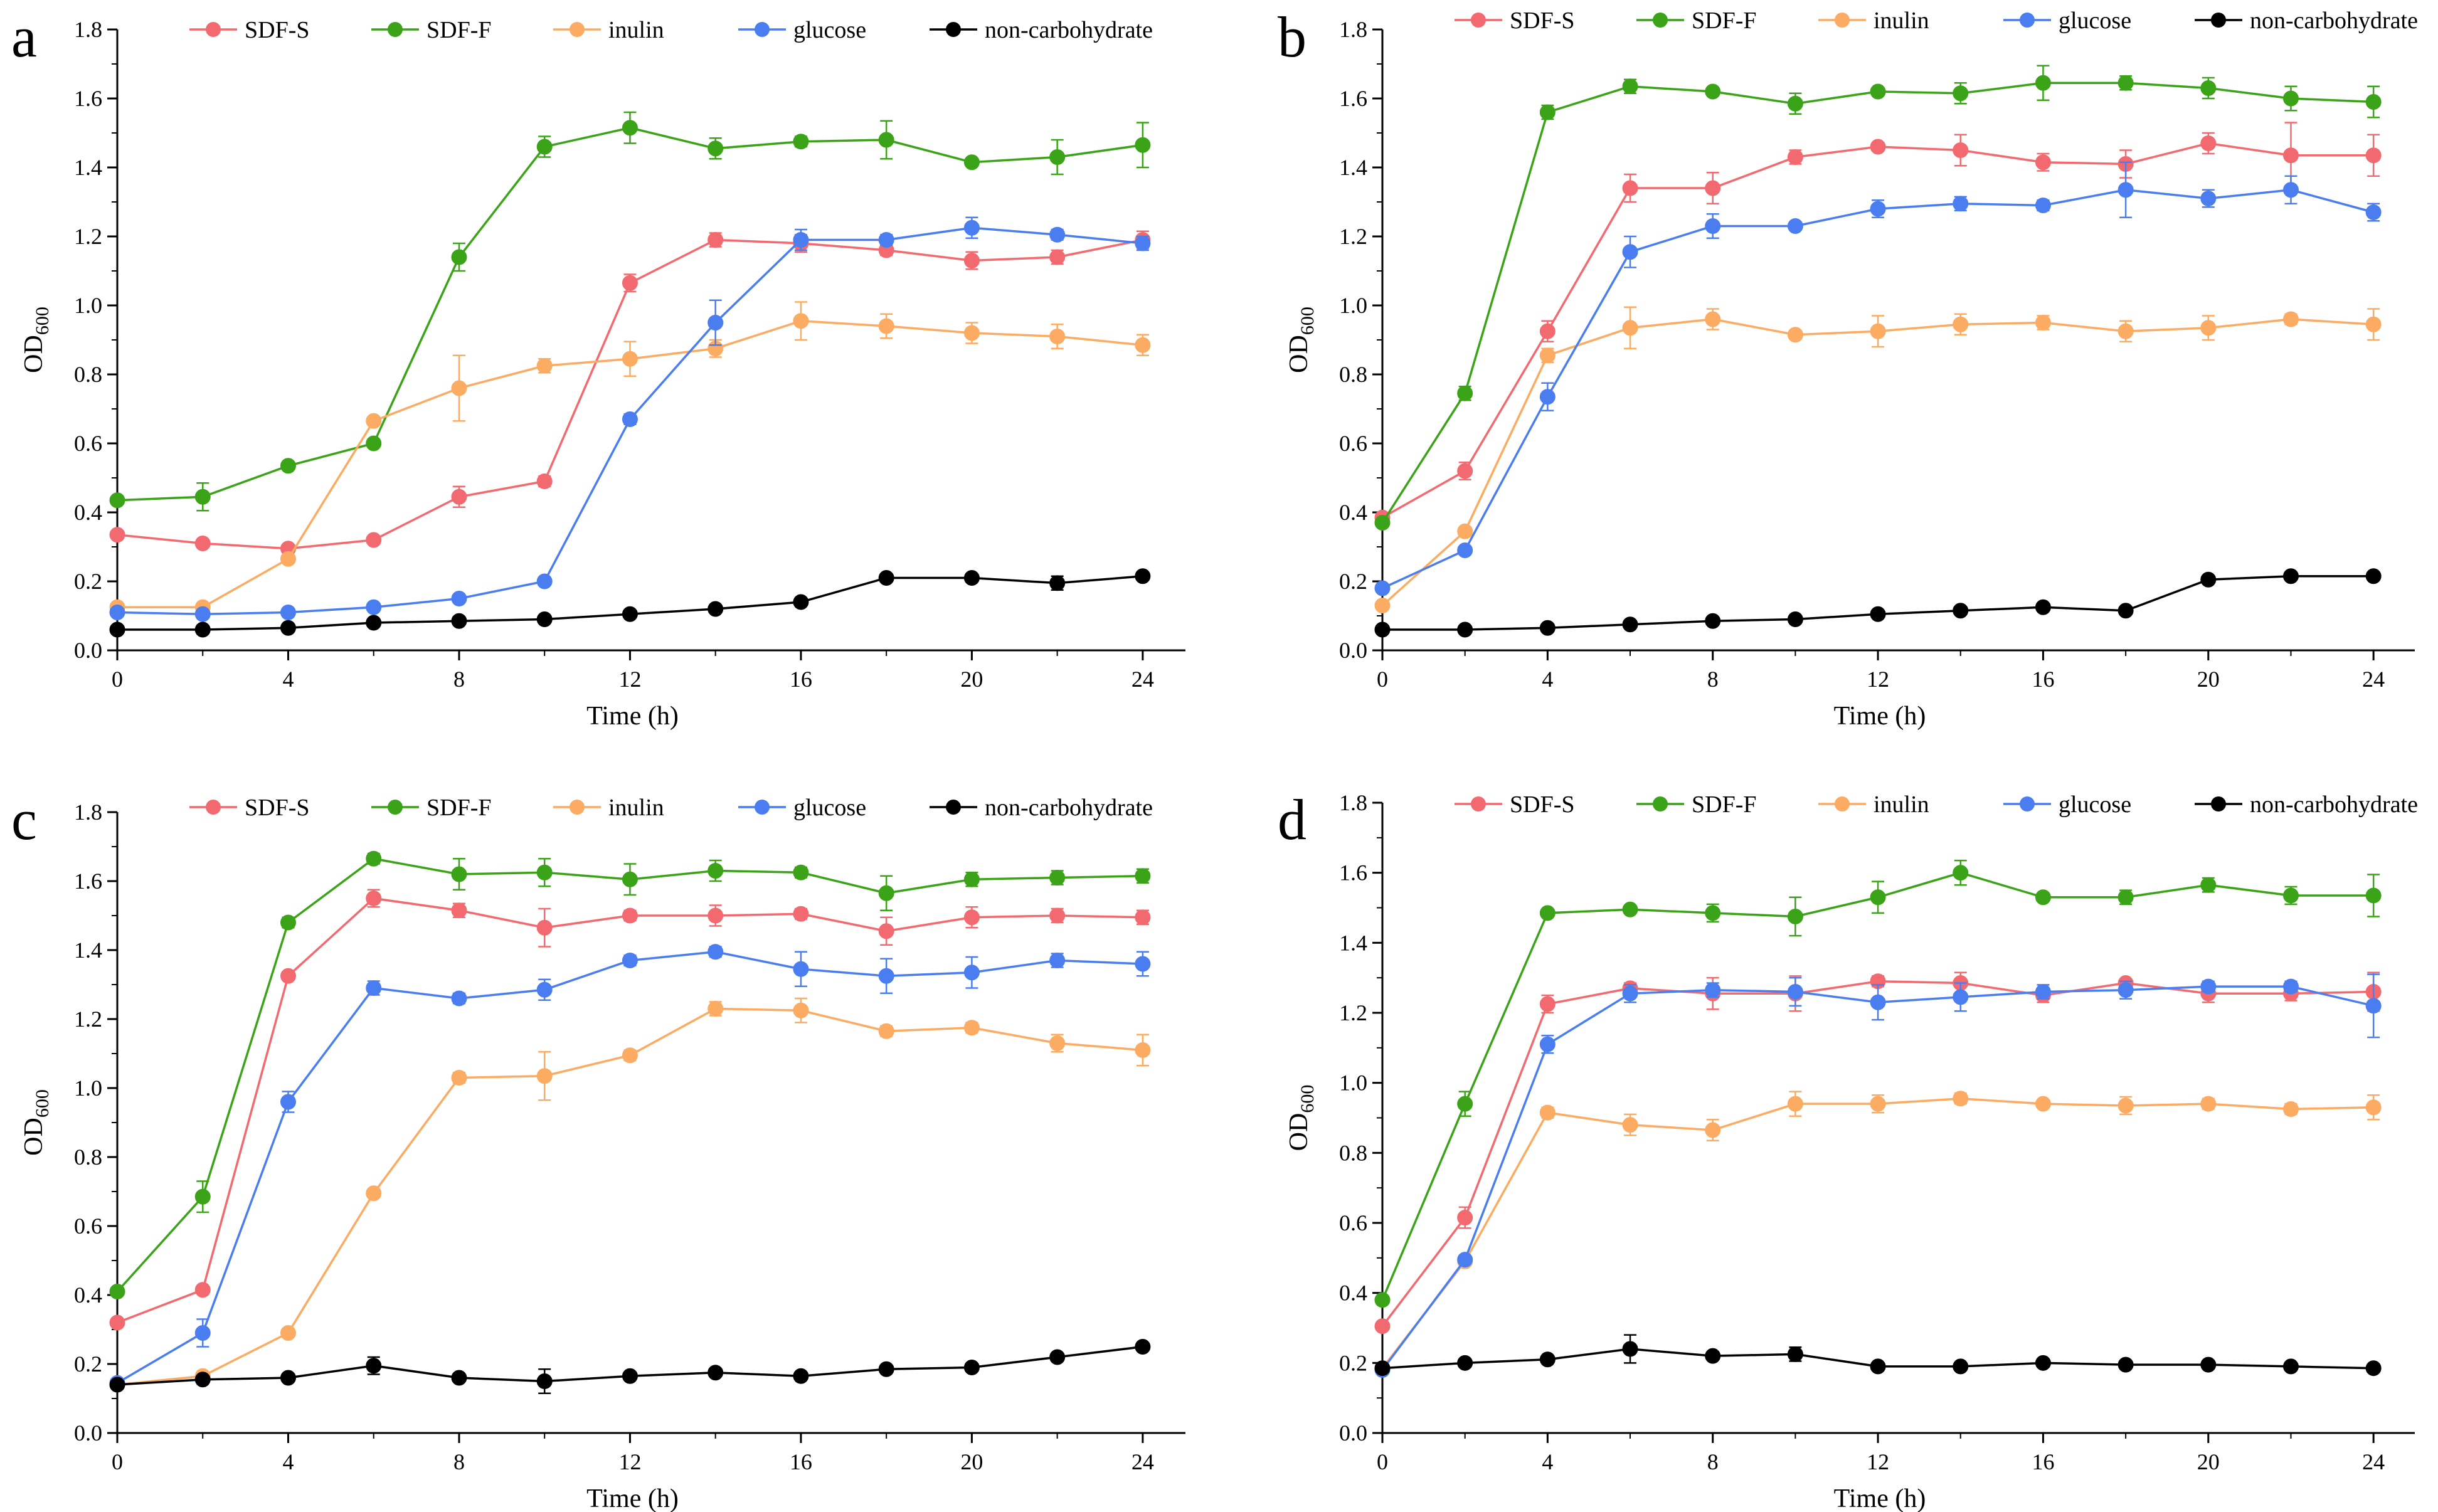 The width and height of the screenshot is (2438, 1512). I want to click on y-tick-label: 0.8, so click(1353, 374).